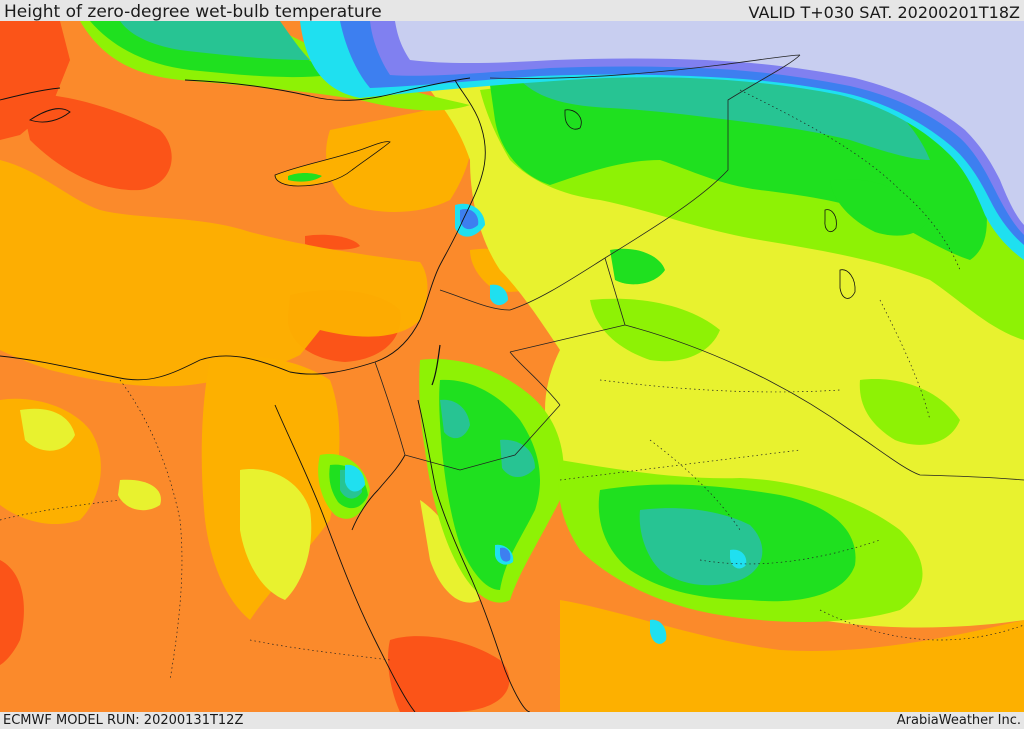 The height and width of the screenshot is (729, 1024). What do you see at coordinates (305, 177) in the screenshot?
I see `cyprus-green` at bounding box center [305, 177].